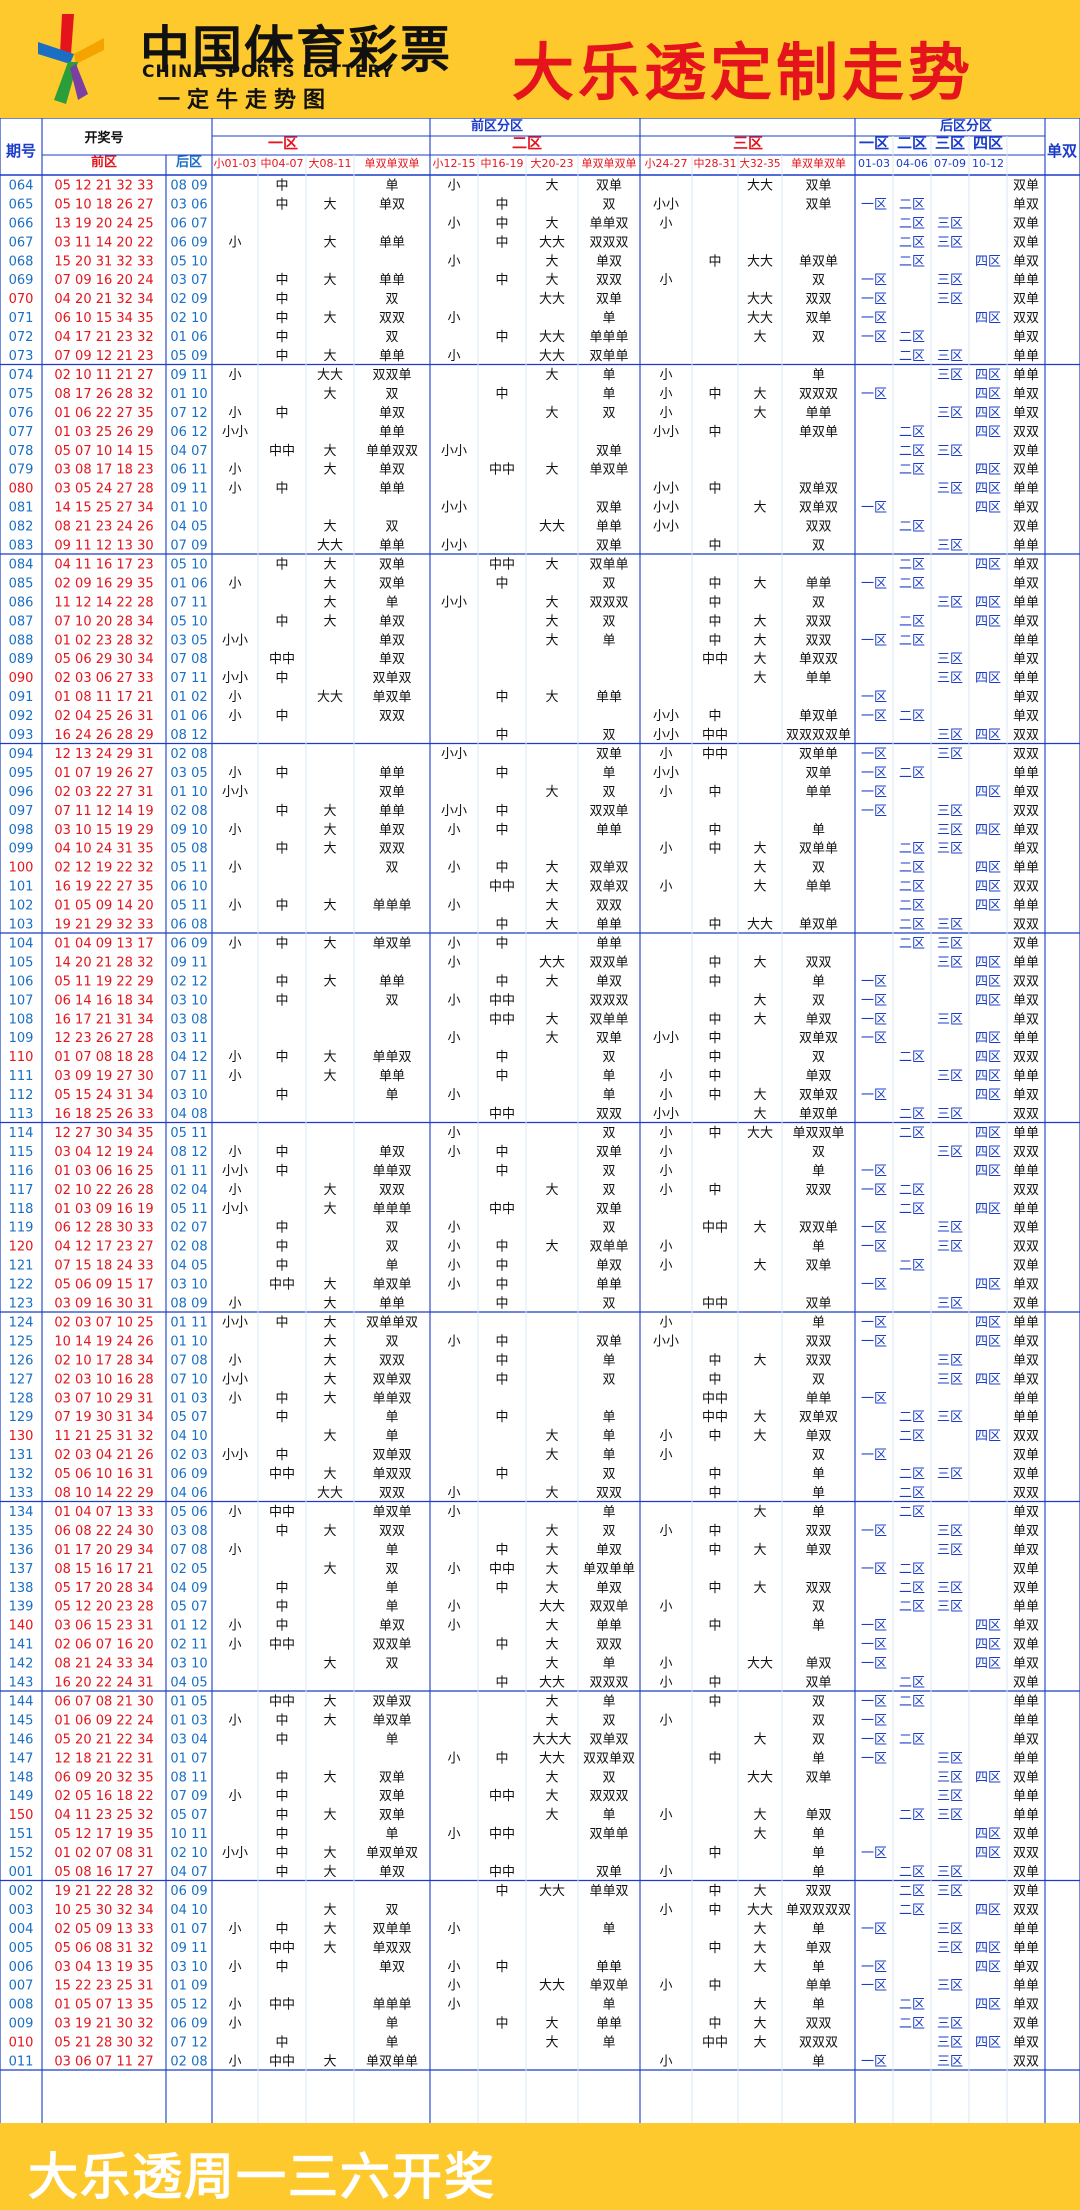 The width and height of the screenshot is (1080, 2210). Describe the element at coordinates (103, 204) in the screenshot. I see `front-numbers-cell: 05 10 18 26 27` at that location.